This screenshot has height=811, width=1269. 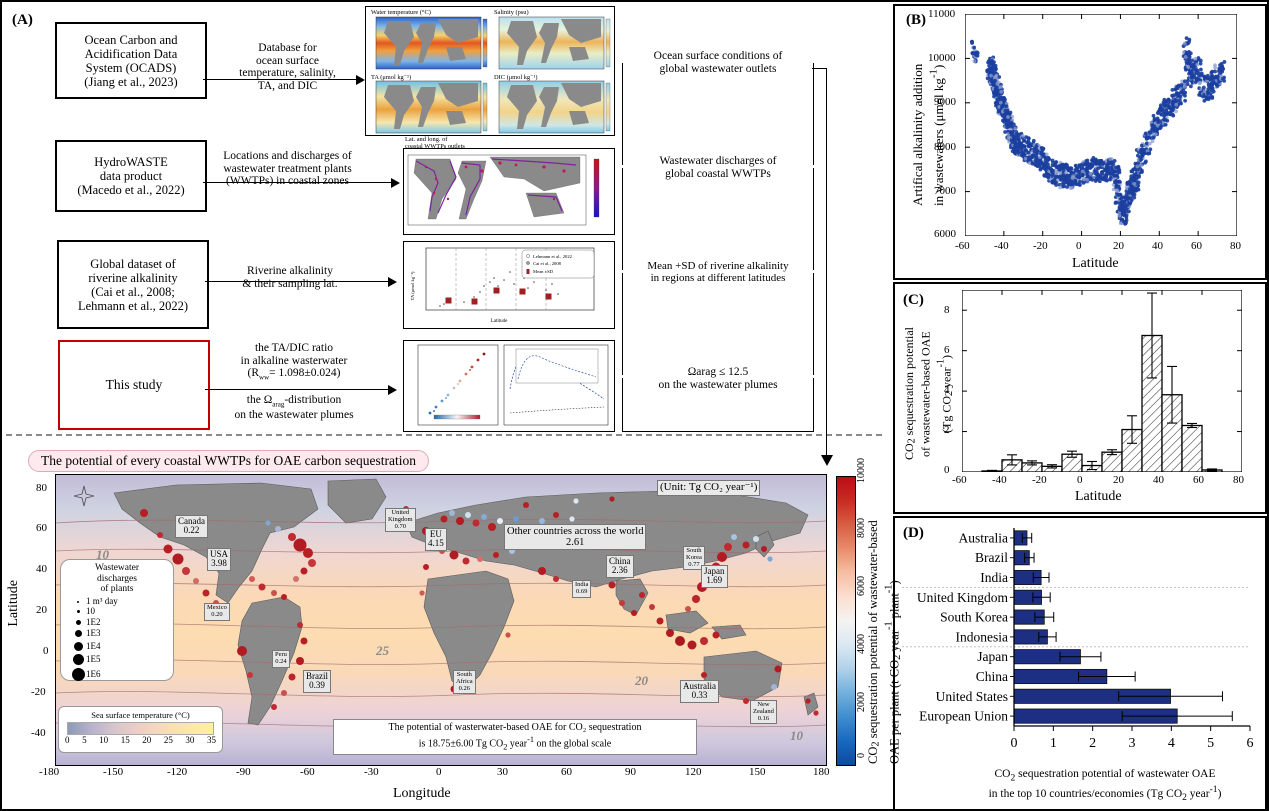 I want to click on map-label-value: 0.20, so click(x=217, y=614).